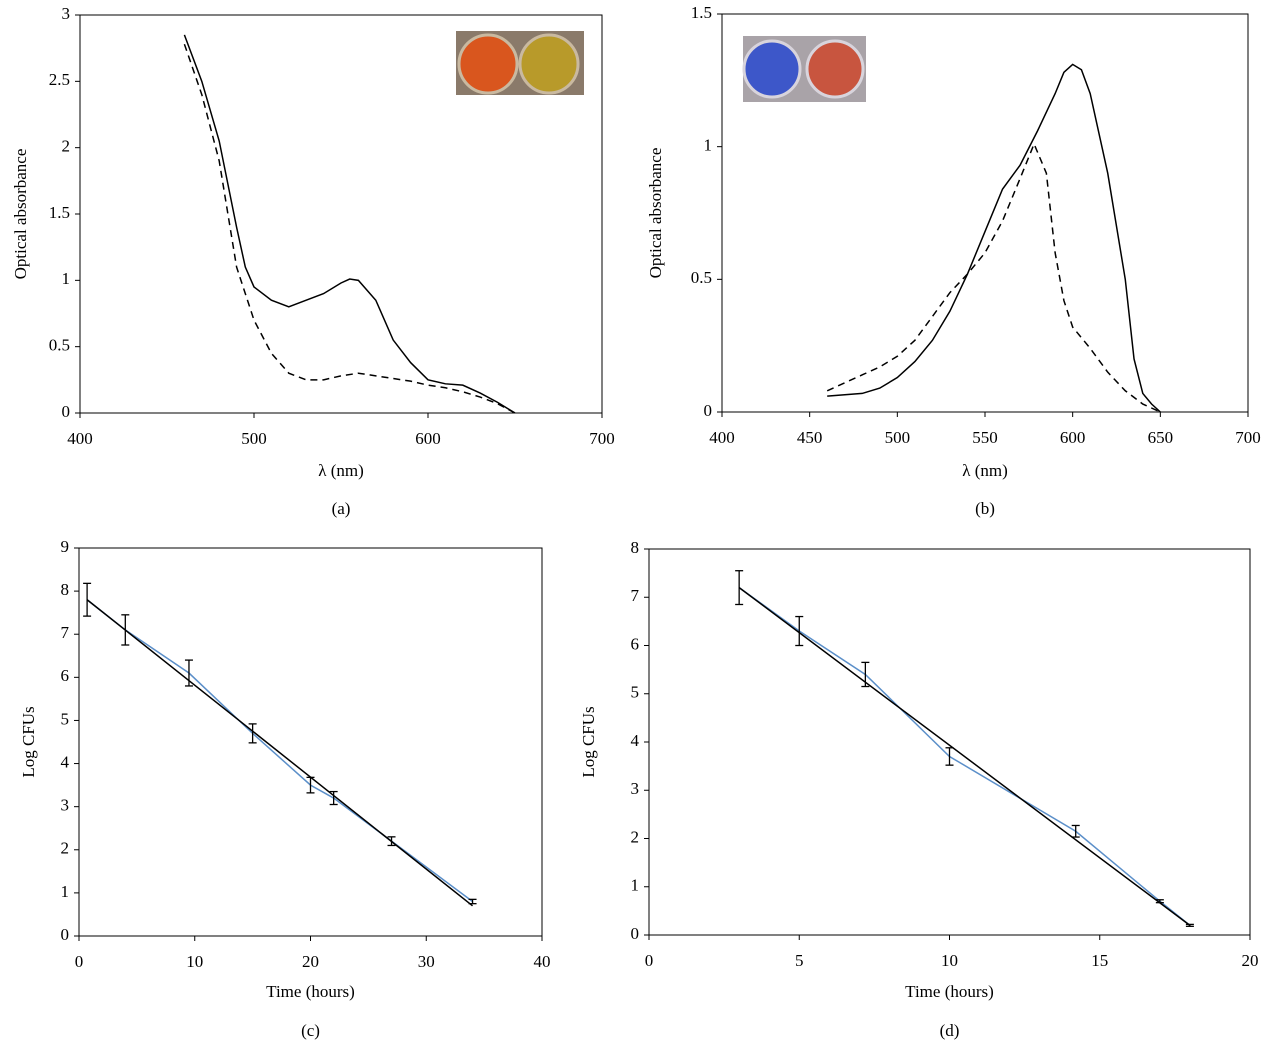 This screenshot has height=1046, width=1273. I want to click on x-tick-label: 30, so click(426, 961).